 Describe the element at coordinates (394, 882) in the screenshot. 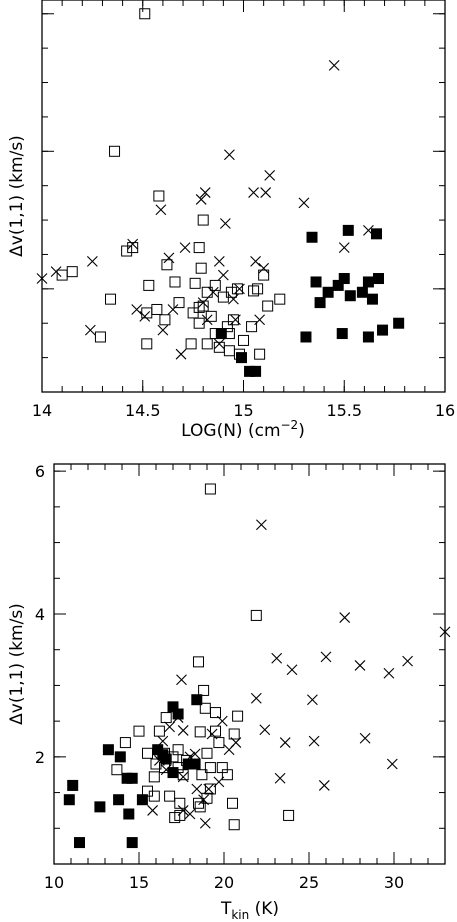

I see `x-tick-label: 30` at that location.